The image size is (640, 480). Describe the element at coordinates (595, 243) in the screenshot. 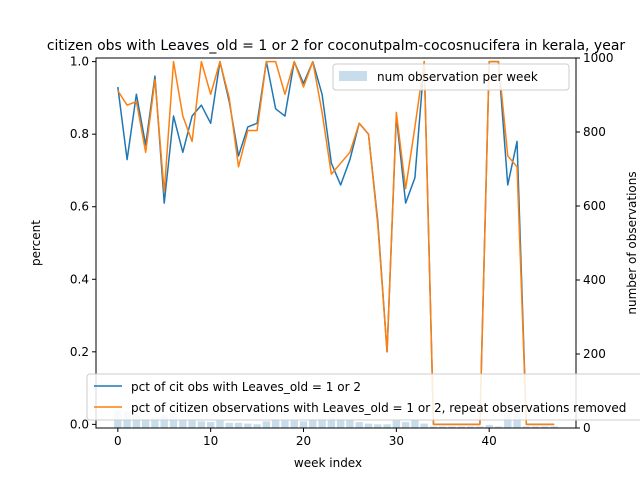

I see `y2-axis-ticks: 0 200 400 600 800 1000` at that location.